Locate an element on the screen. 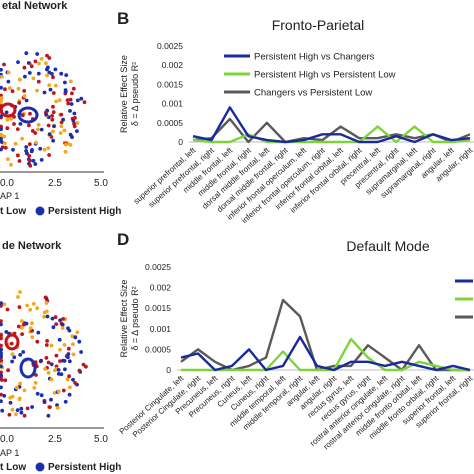 Image resolution: width=474 pixels, height=474 pixels. scatter-top-tick-2: 5.0 is located at coordinates (101, 183).